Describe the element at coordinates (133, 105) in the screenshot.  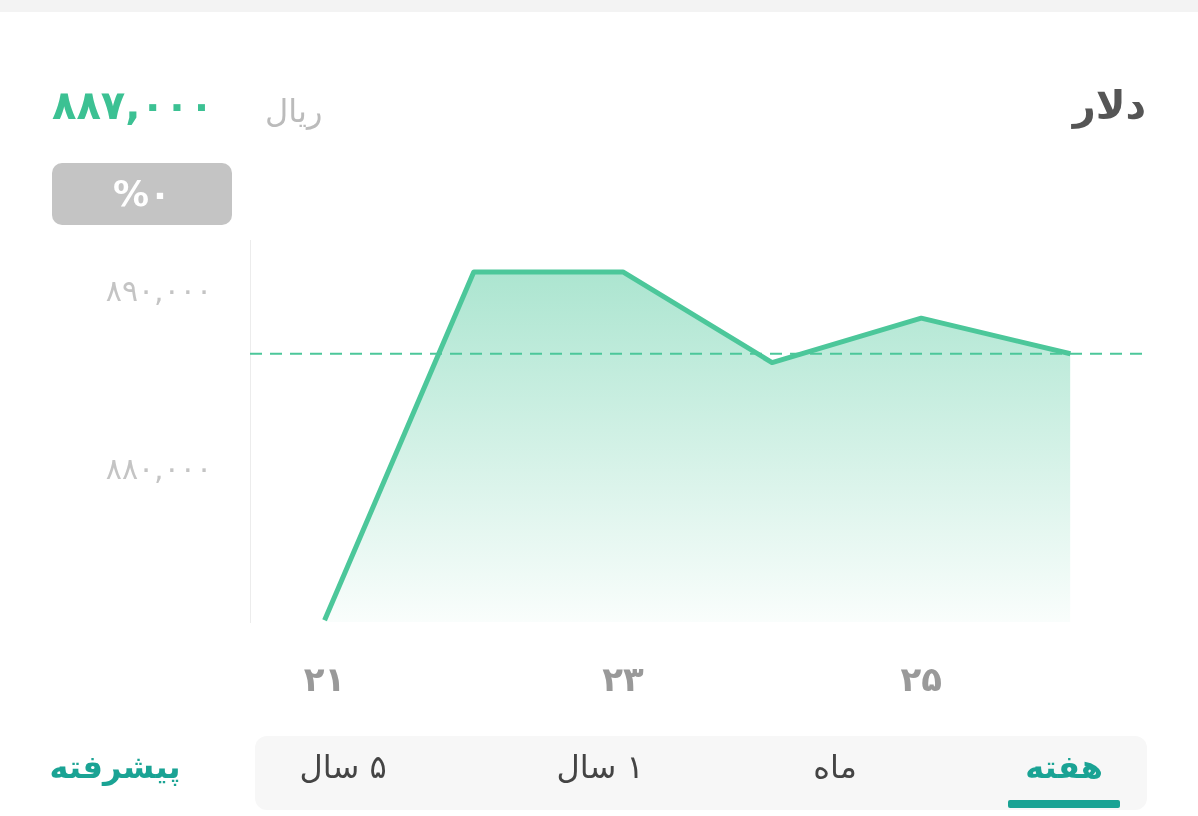
I see `text: ۸۸۷,۰۰۰` at that location.